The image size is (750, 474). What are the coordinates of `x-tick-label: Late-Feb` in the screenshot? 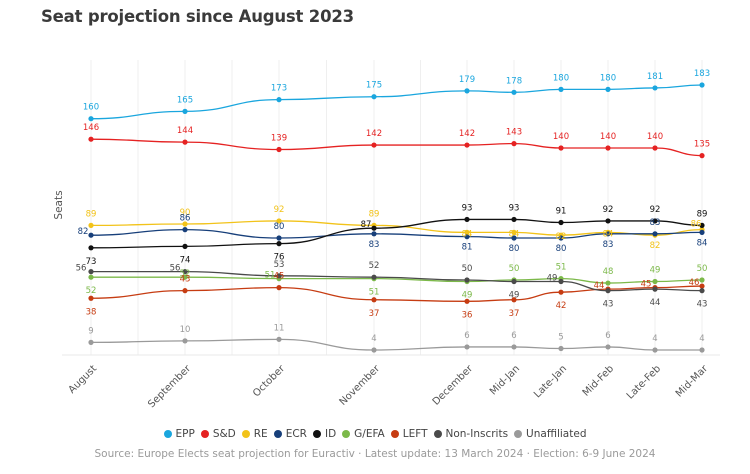 It's located at (644, 382).